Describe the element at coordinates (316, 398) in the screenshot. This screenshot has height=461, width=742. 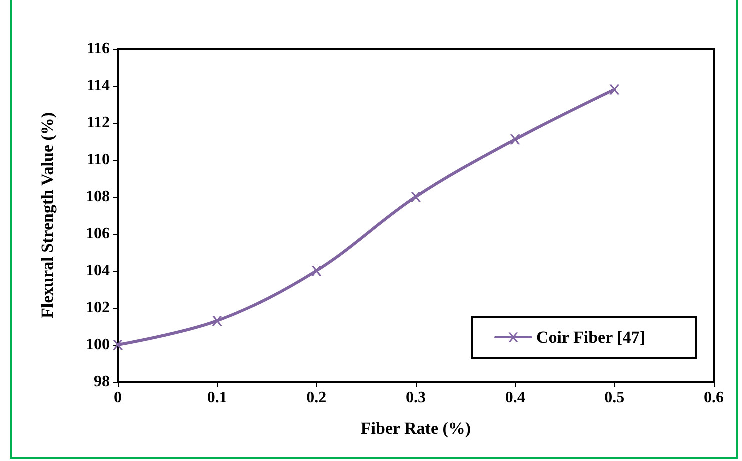
I see `x-tick-label: 0.2` at that location.